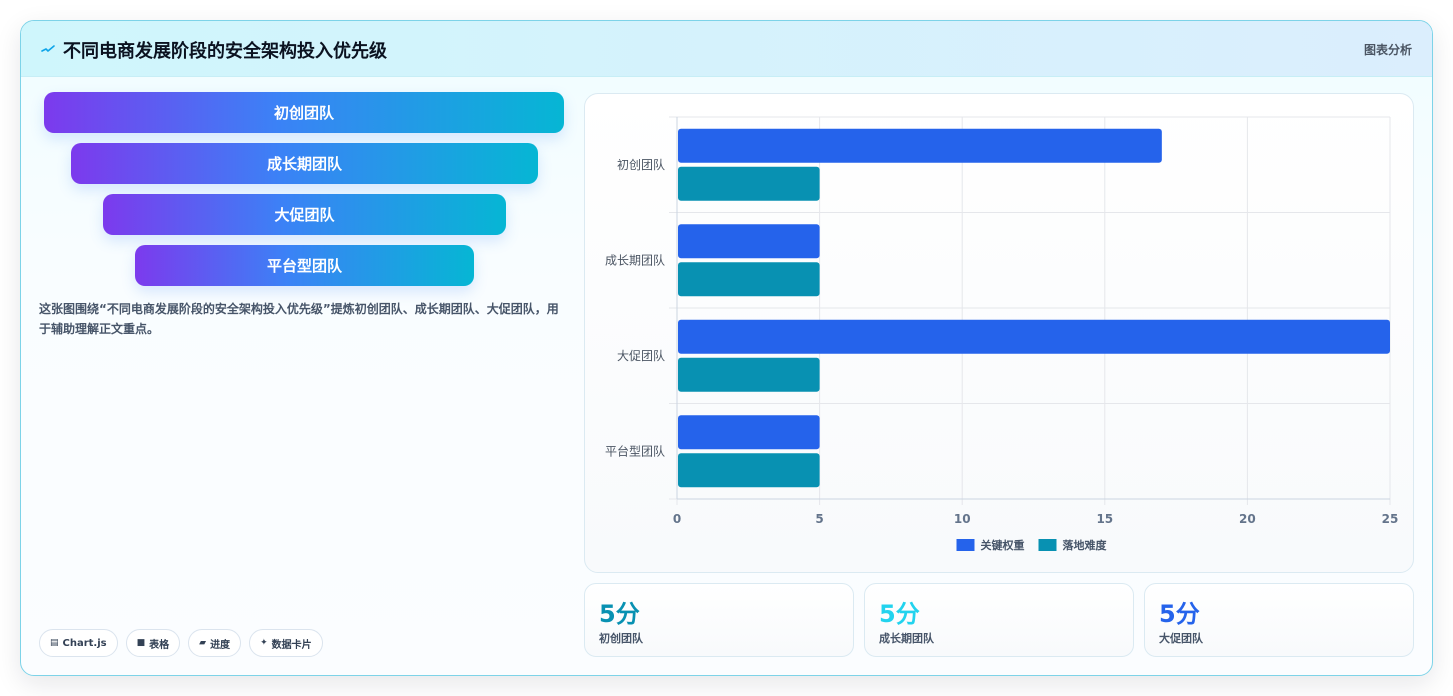  Describe the element at coordinates (264, 643) in the screenshot. I see `sparkle-icon: ✦` at that location.